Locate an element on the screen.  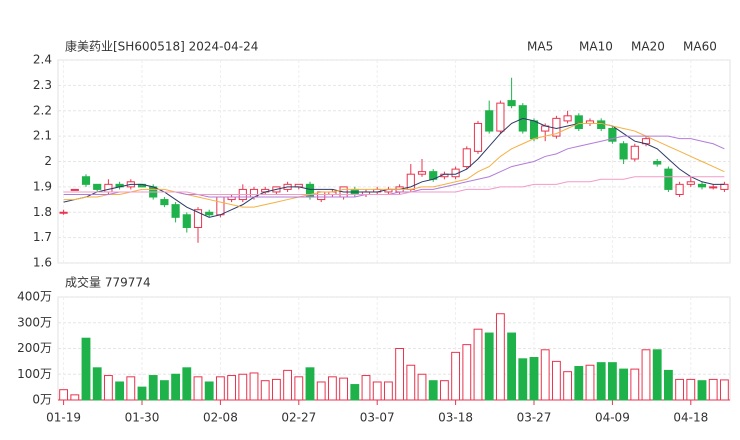
y-tick-label: 1.9 is located at coordinates (42, 186).